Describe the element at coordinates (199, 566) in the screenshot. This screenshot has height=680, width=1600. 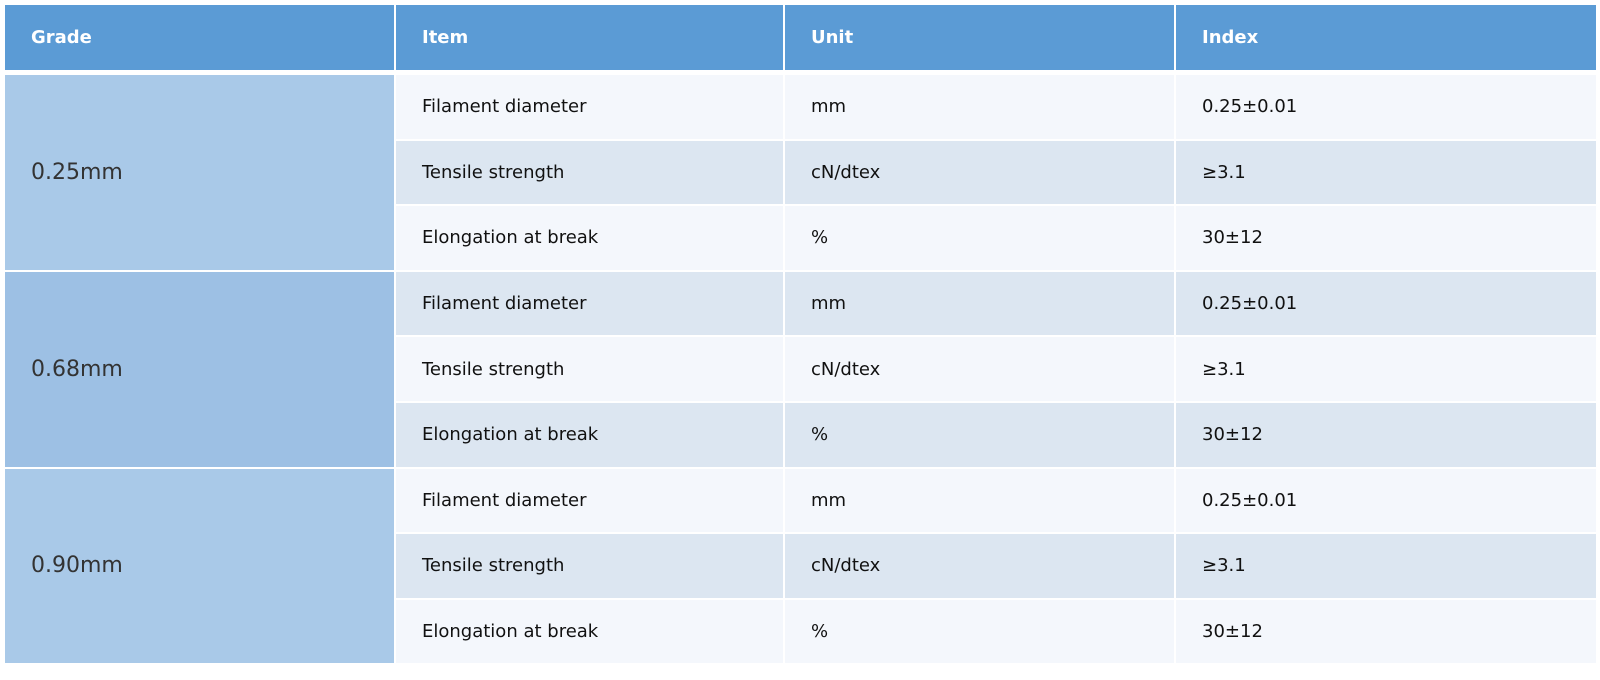
I see `grade-cell: 0.90mm` at that location.